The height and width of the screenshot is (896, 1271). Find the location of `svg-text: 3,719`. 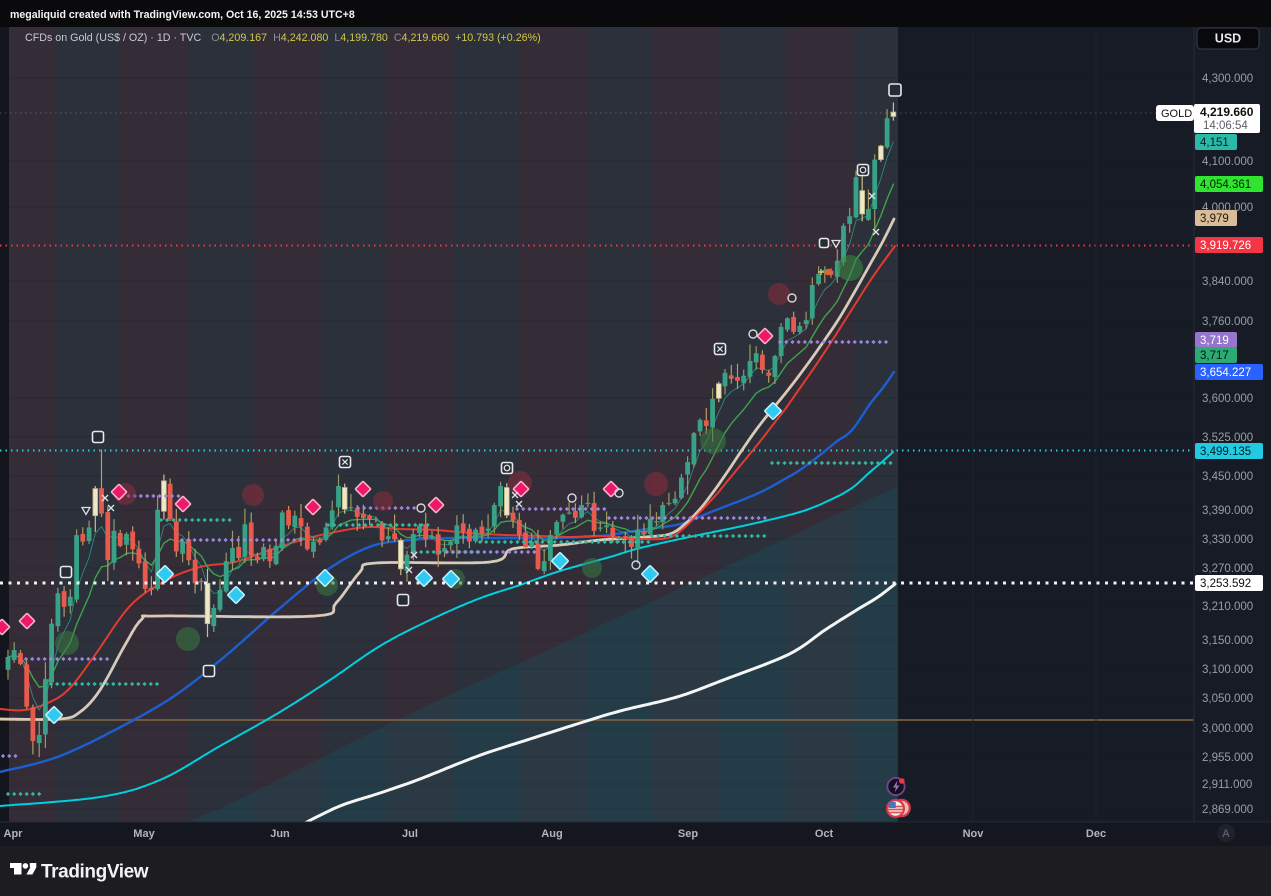

svg-text: 3,719 is located at coordinates (1214, 341).